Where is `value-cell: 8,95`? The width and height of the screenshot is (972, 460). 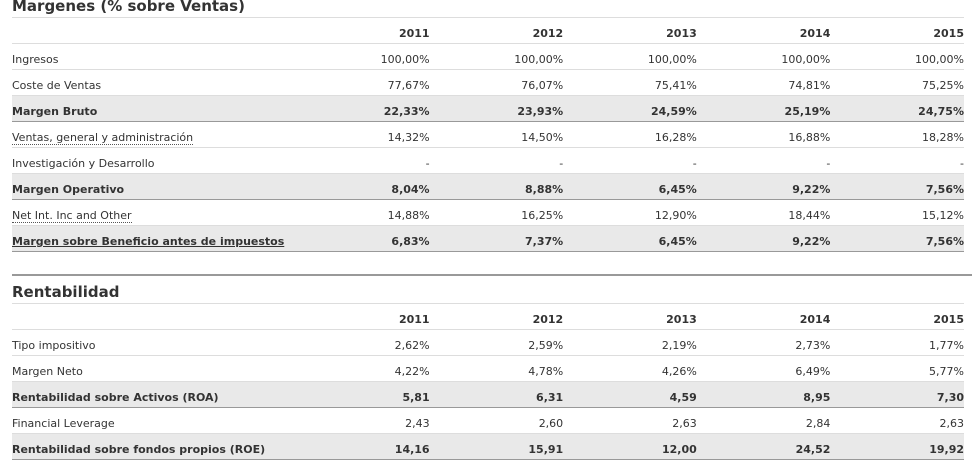 value-cell: 8,95 is located at coordinates (763, 394).